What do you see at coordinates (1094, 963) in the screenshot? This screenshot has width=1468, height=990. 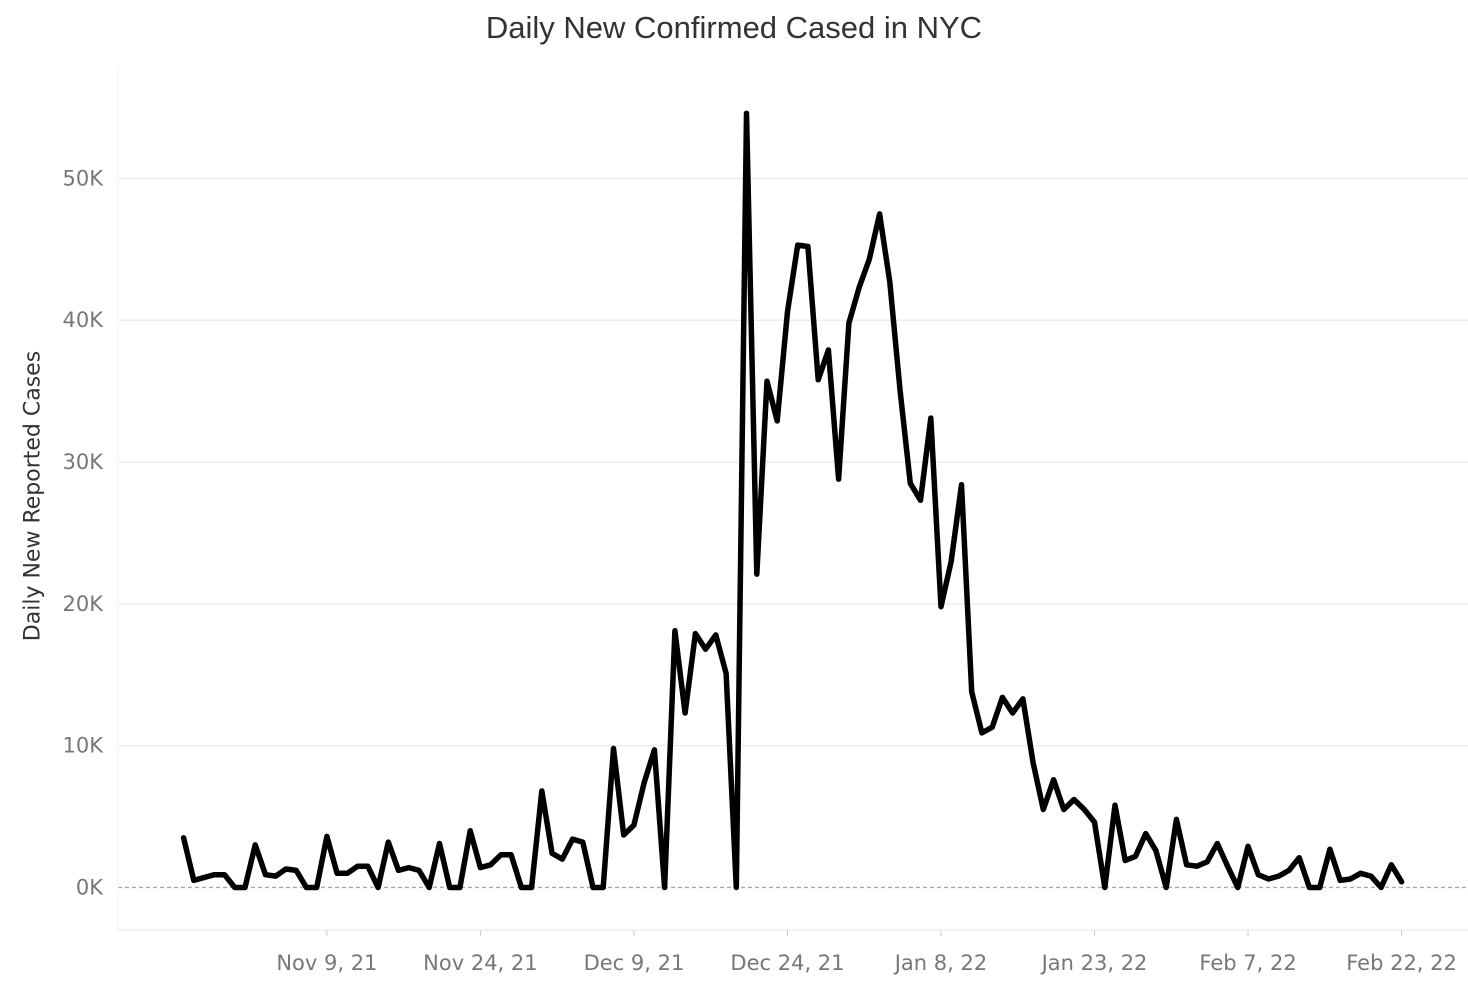 I see `x-tick-label: Jan 23, 22` at bounding box center [1094, 963].